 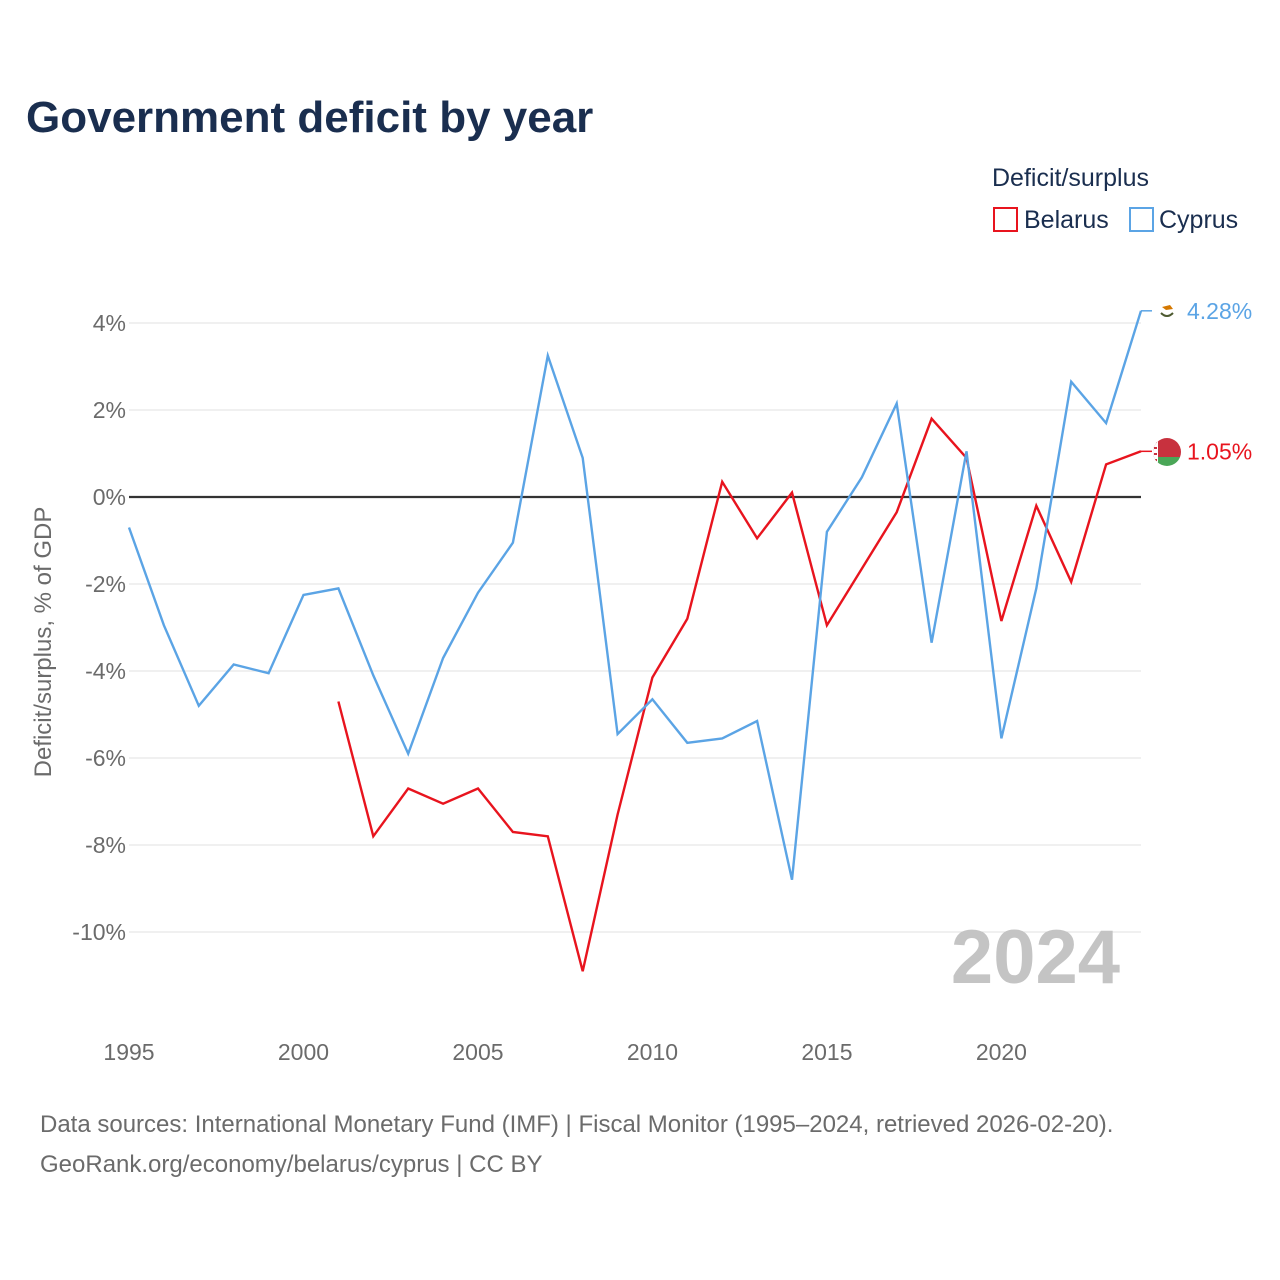 I want to click on x-tick-label: 2020, so click(x=1001, y=1052).